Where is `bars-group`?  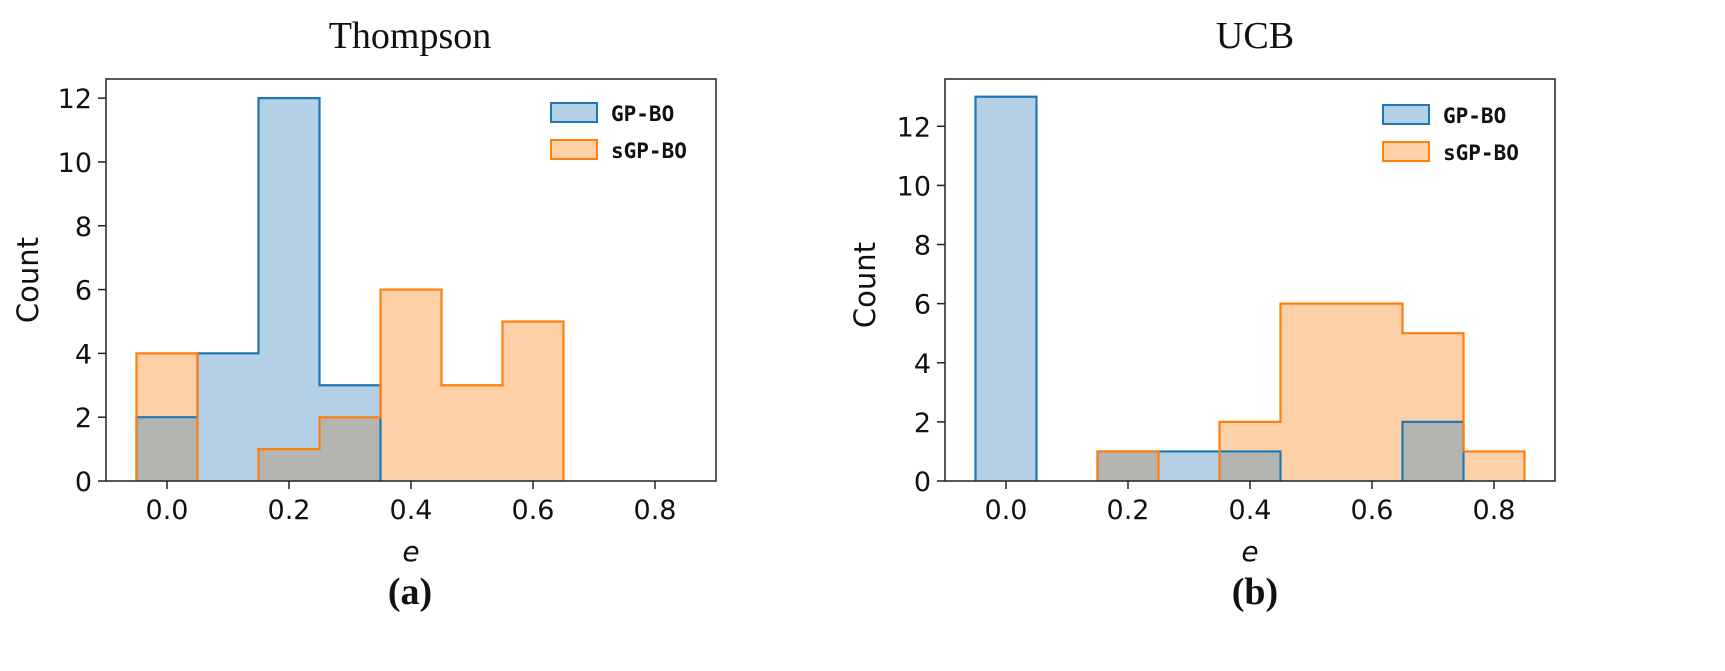
bars-group is located at coordinates (350, 289).